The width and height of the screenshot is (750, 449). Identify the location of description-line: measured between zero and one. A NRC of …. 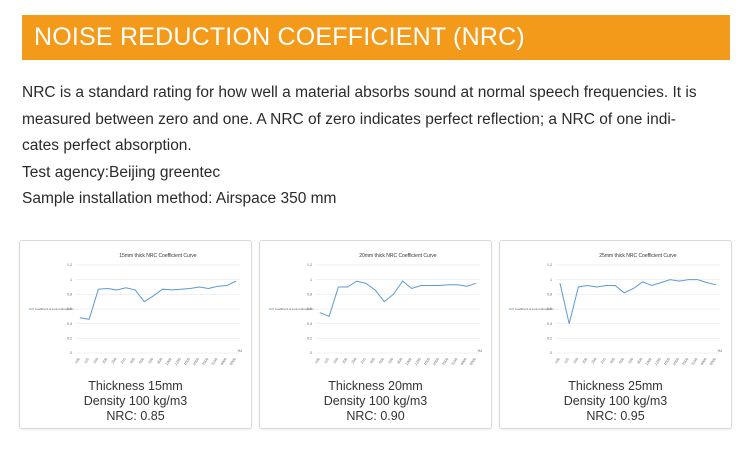
(349, 119).